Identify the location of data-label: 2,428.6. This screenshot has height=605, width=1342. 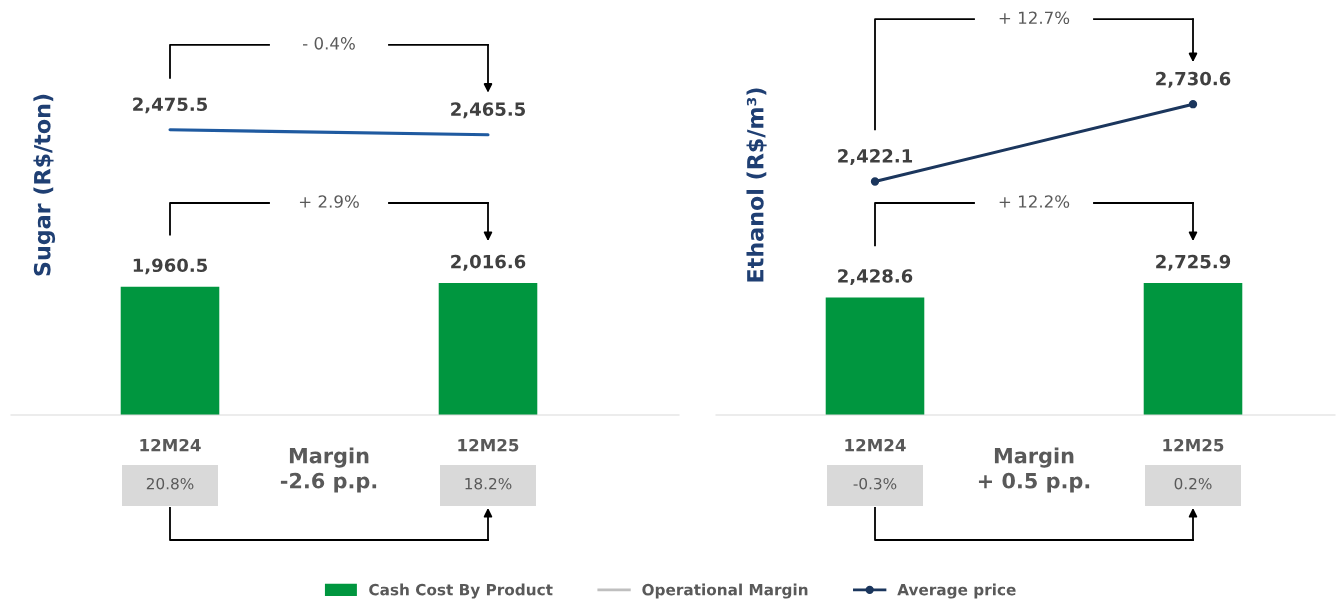
(875, 277).